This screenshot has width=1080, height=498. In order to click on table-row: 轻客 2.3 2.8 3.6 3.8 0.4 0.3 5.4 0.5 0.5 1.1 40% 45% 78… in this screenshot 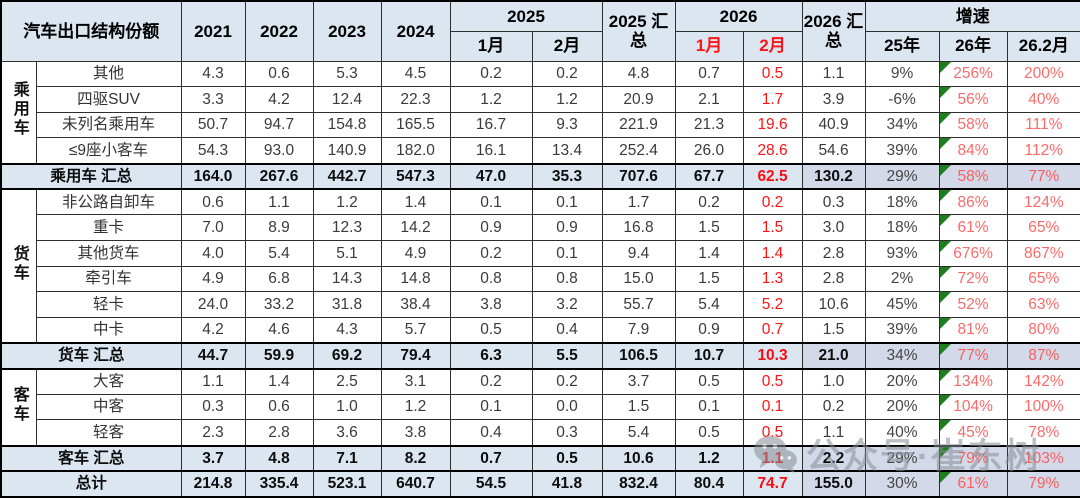, I will do `click(540, 433)`.